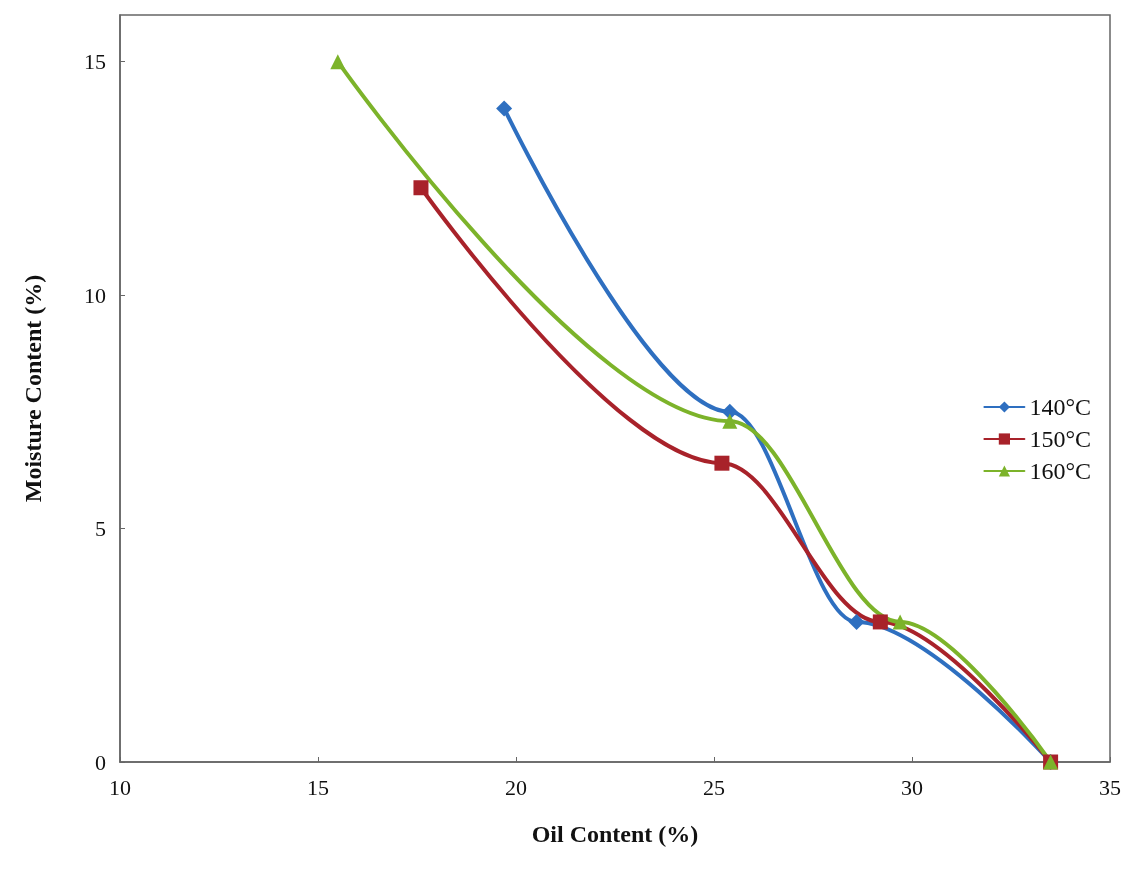  What do you see at coordinates (1060, 439) in the screenshot?
I see `legend-label: 150°C` at bounding box center [1060, 439].